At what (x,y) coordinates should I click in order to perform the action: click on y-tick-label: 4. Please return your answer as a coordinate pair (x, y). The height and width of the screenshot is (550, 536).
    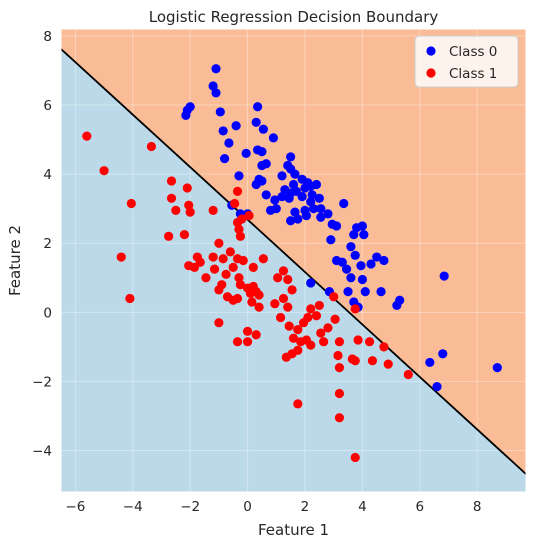
    Looking at the image, I should click on (47, 175).